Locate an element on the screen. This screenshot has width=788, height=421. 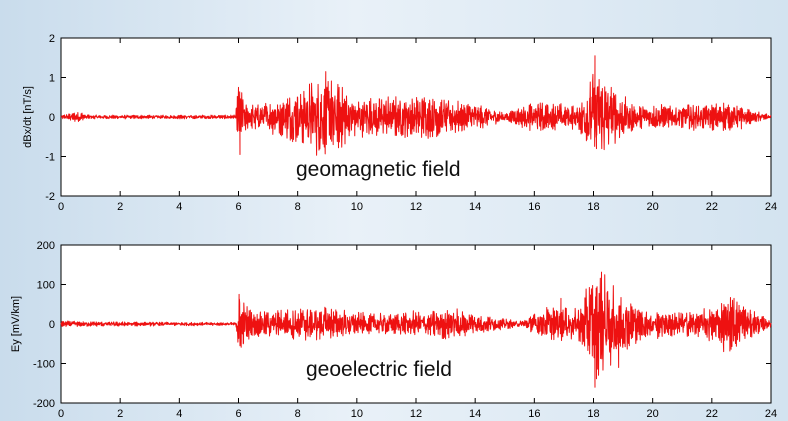
y-tick-label: -1 is located at coordinates (50, 158).